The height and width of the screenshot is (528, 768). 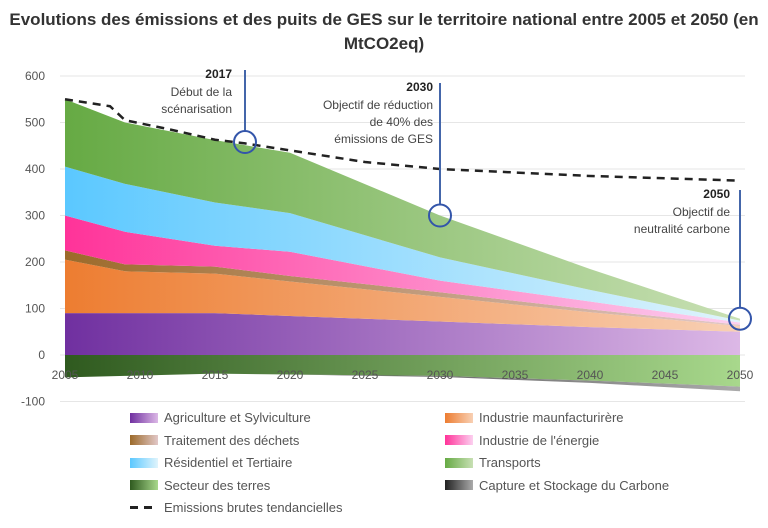 What do you see at coordinates (402, 334) in the screenshot?
I see `area-agriculture-et-sylviculture` at bounding box center [402, 334].